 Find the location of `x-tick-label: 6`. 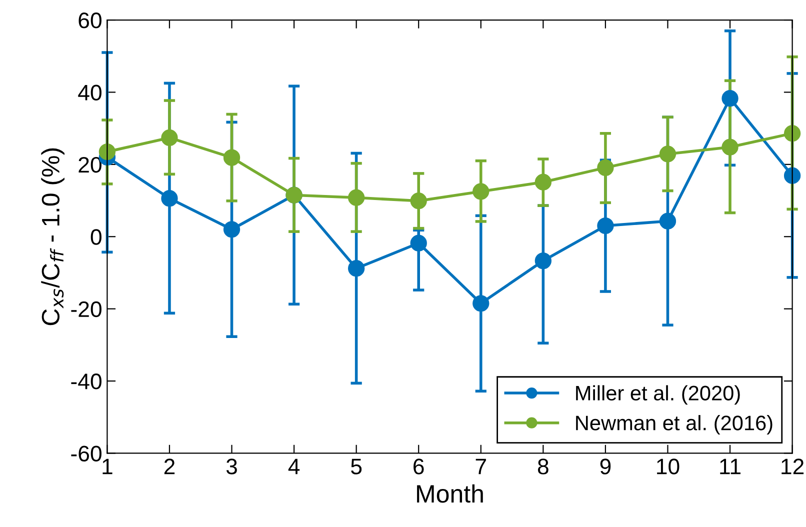

x-tick-label: 6 is located at coordinates (419, 466).